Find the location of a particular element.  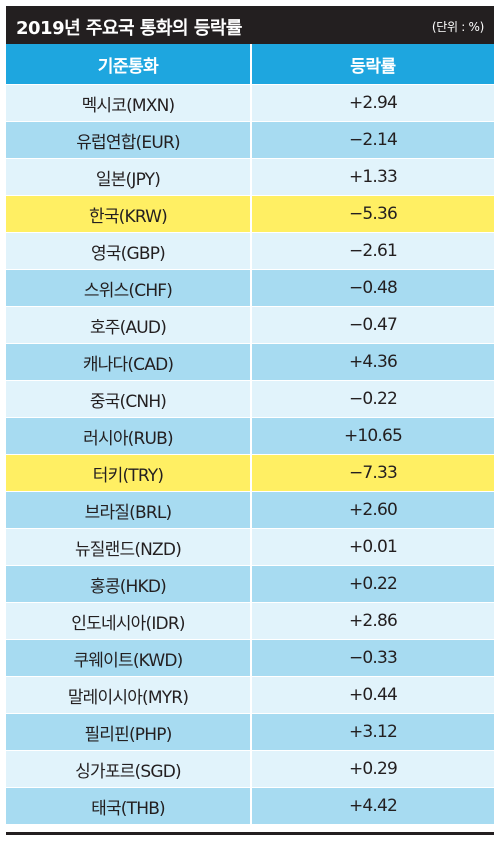

currency-cell: 한국(KRW) is located at coordinates (129, 214).